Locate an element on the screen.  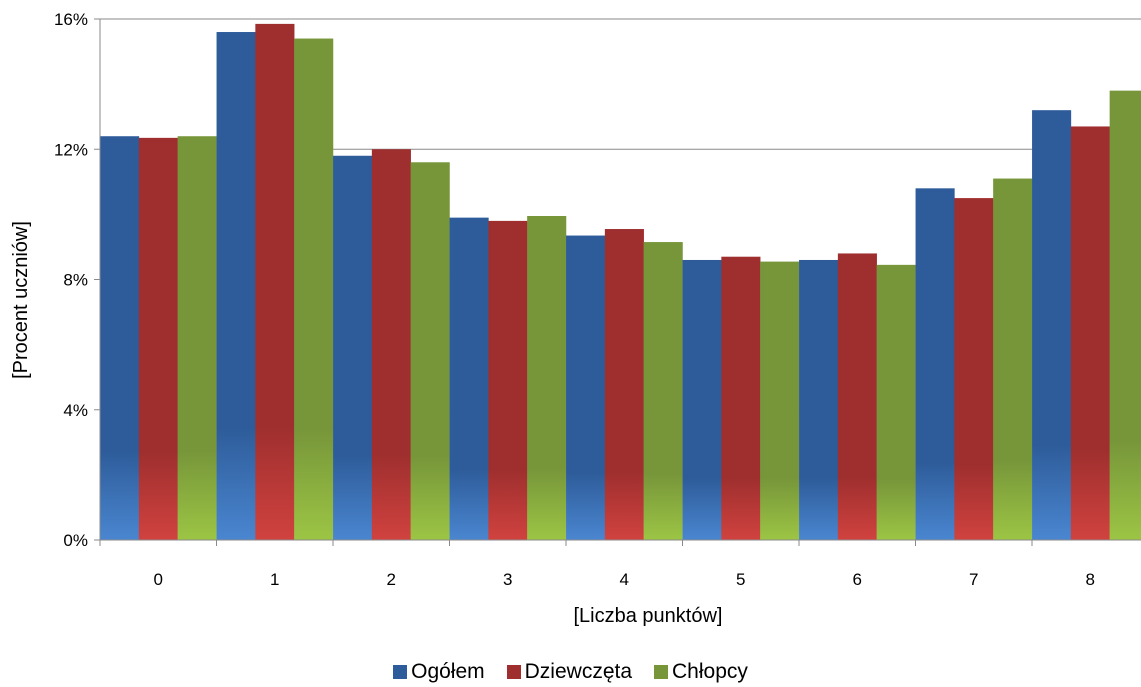
legend-label: Chłopcy is located at coordinates (710, 671).